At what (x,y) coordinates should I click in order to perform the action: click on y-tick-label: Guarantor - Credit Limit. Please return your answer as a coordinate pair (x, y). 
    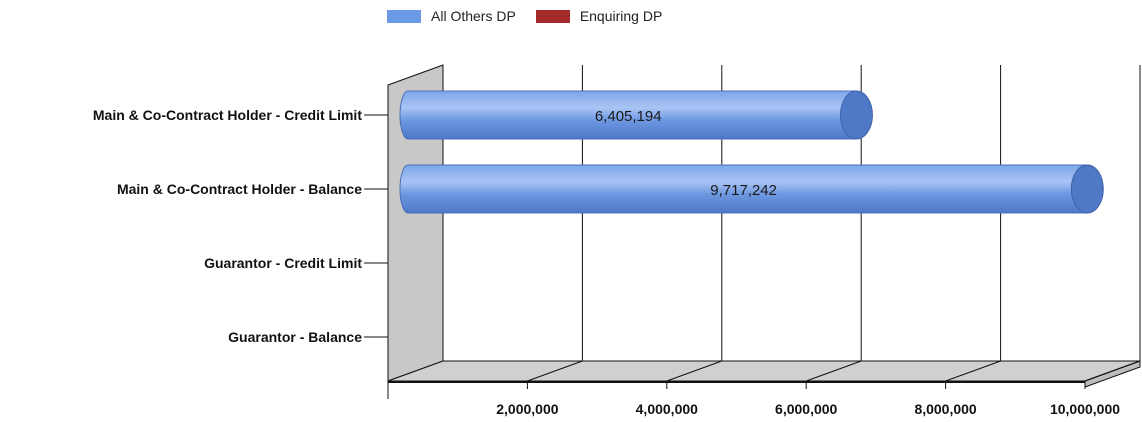
    Looking at the image, I should click on (283, 263).